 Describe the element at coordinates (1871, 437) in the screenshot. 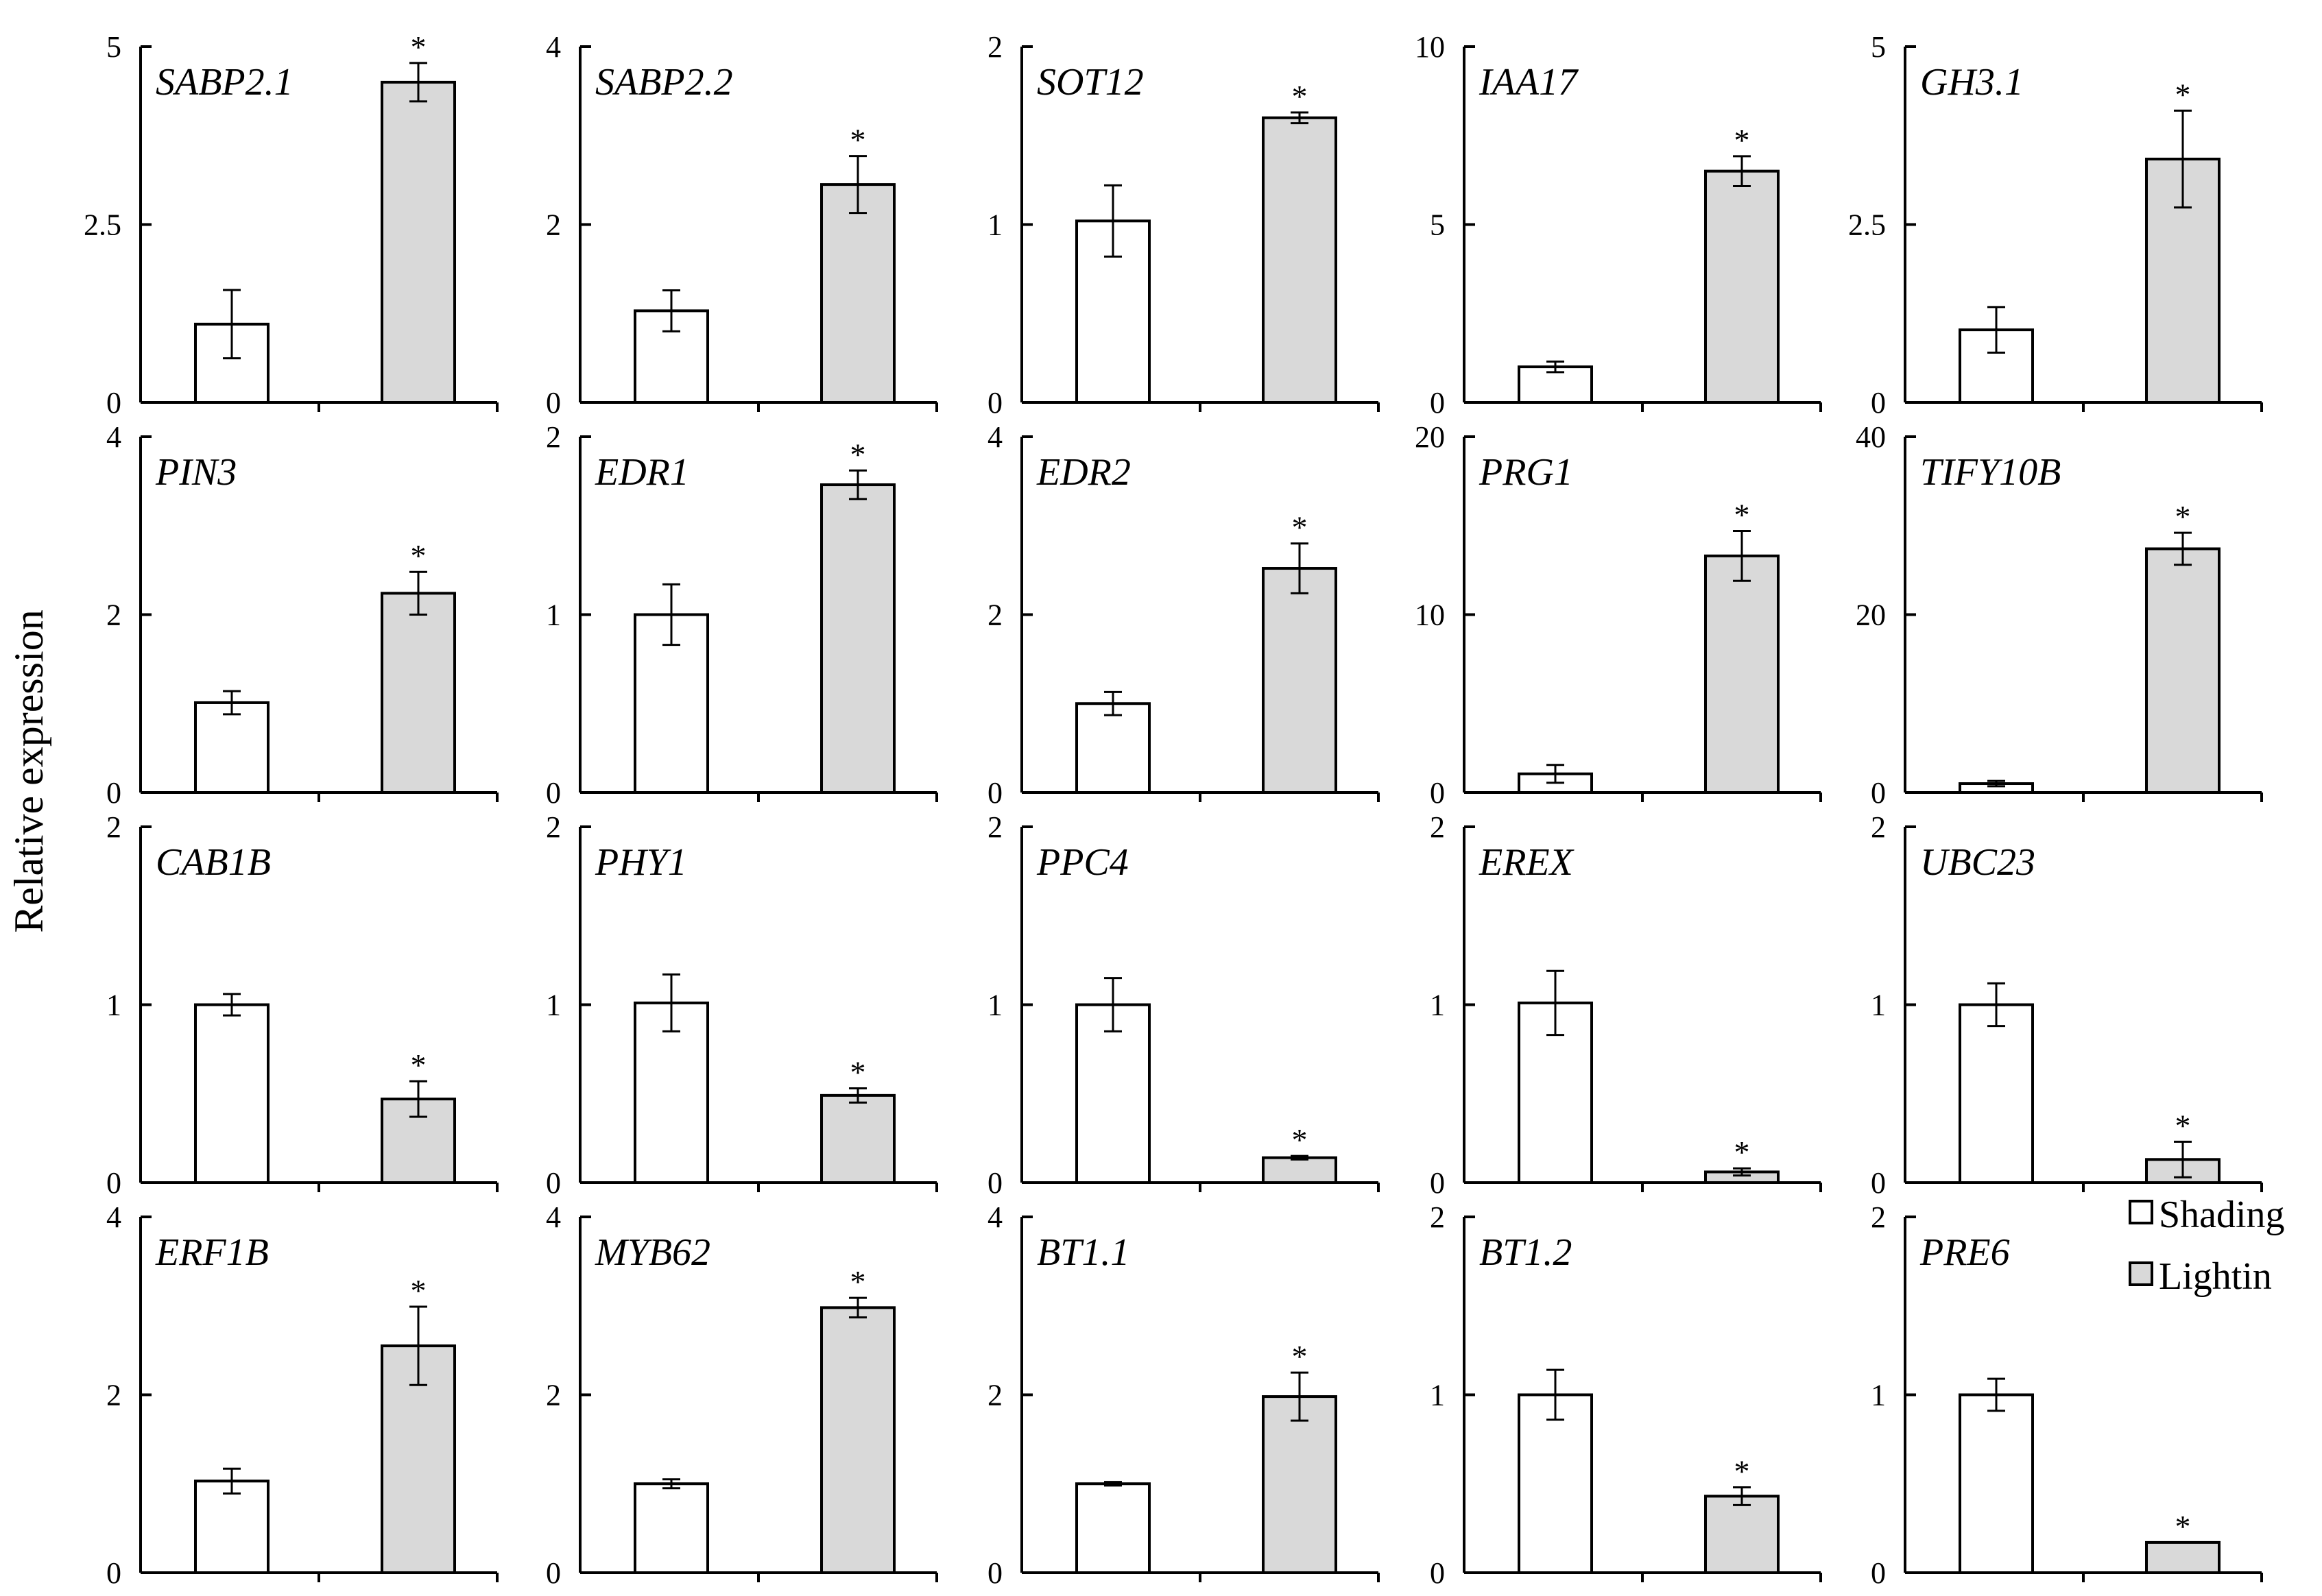

I see `y-tick-label: 40` at that location.